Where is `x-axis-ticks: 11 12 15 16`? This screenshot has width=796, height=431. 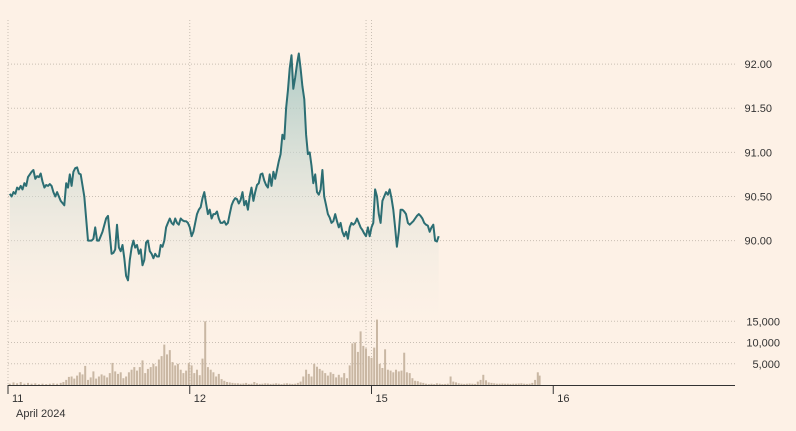
x-axis-ticks: 11 12 15 16 is located at coordinates (288, 395).